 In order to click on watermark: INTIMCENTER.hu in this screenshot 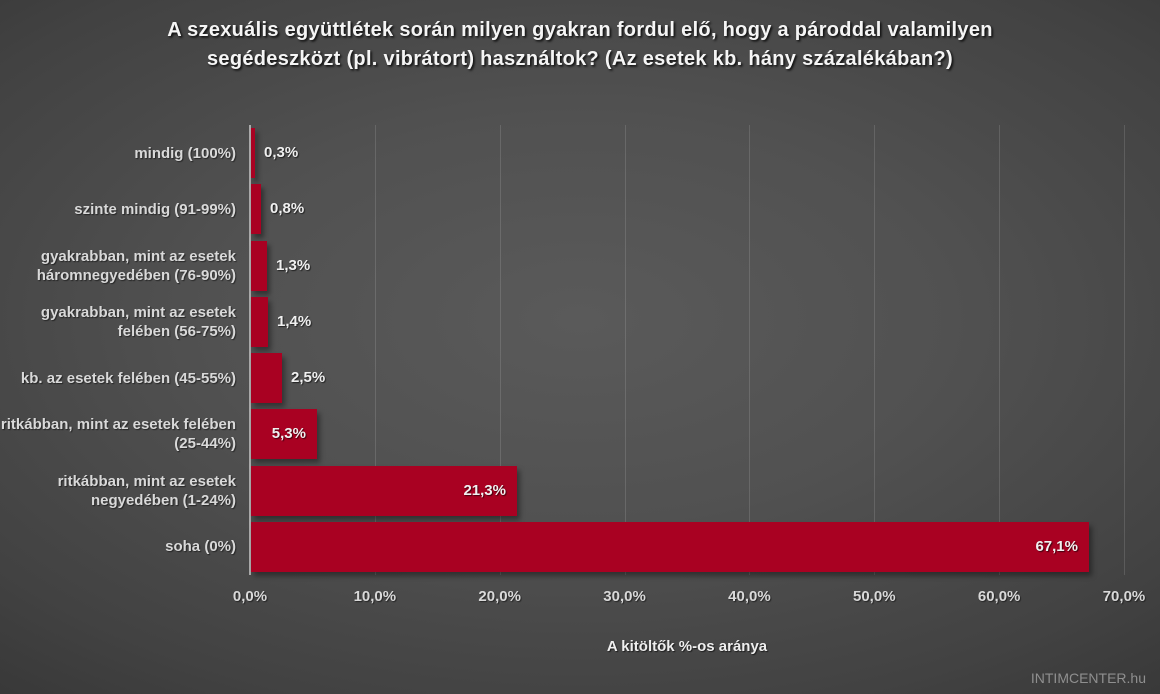, I will do `click(1088, 678)`.